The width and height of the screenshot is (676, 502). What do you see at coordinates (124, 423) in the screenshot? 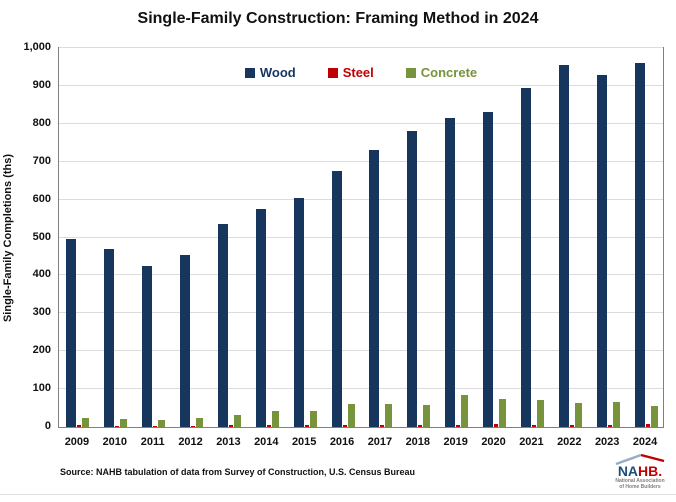
I see `concrete-bar-2010` at bounding box center [124, 423].